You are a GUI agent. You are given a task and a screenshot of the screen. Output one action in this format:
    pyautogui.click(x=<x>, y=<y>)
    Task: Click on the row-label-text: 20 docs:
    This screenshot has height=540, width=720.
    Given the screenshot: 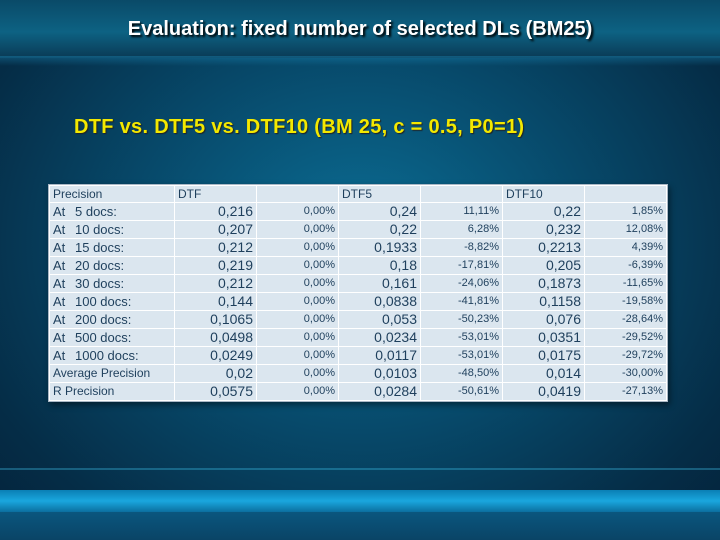 What is the action you would take?
    pyautogui.click(x=100, y=265)
    